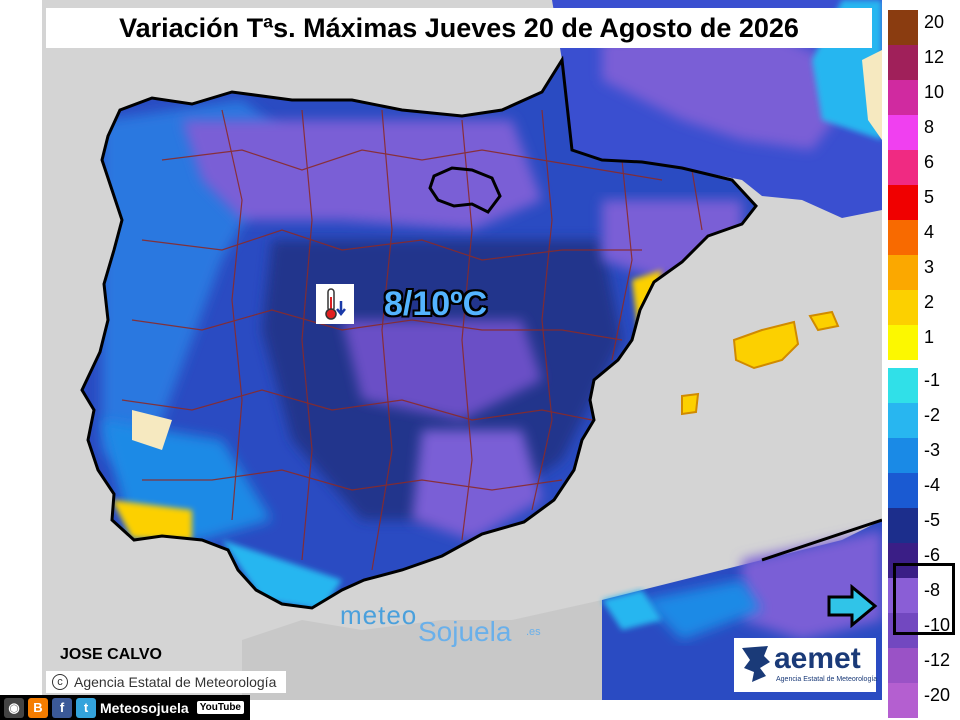 The height and width of the screenshot is (720, 960). I want to click on legend-label: -5, so click(932, 520).